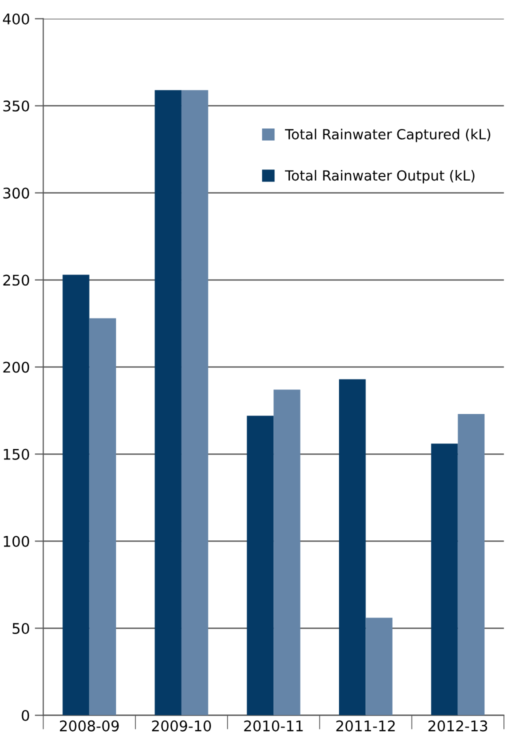  Describe the element at coordinates (365, 726) in the screenshot. I see `x-tick-label: 2011-12` at that location.